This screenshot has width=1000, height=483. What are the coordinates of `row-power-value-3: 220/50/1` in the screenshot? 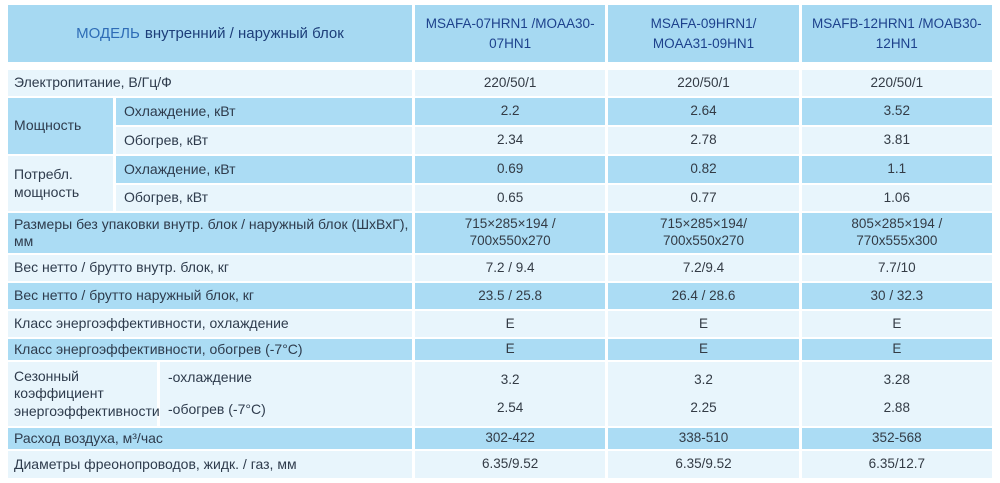 It's located at (896, 83).